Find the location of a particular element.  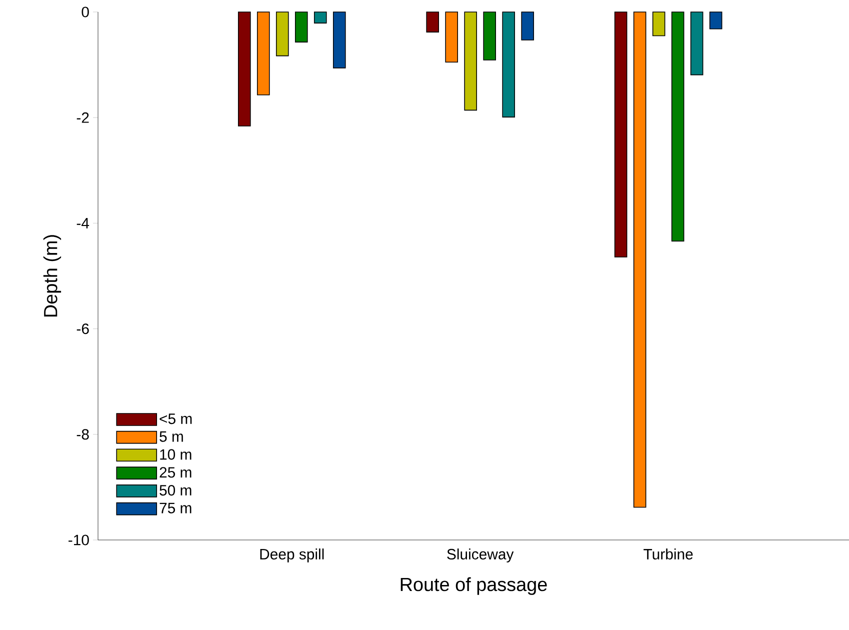

legend-label: 25 m is located at coordinates (176, 472).